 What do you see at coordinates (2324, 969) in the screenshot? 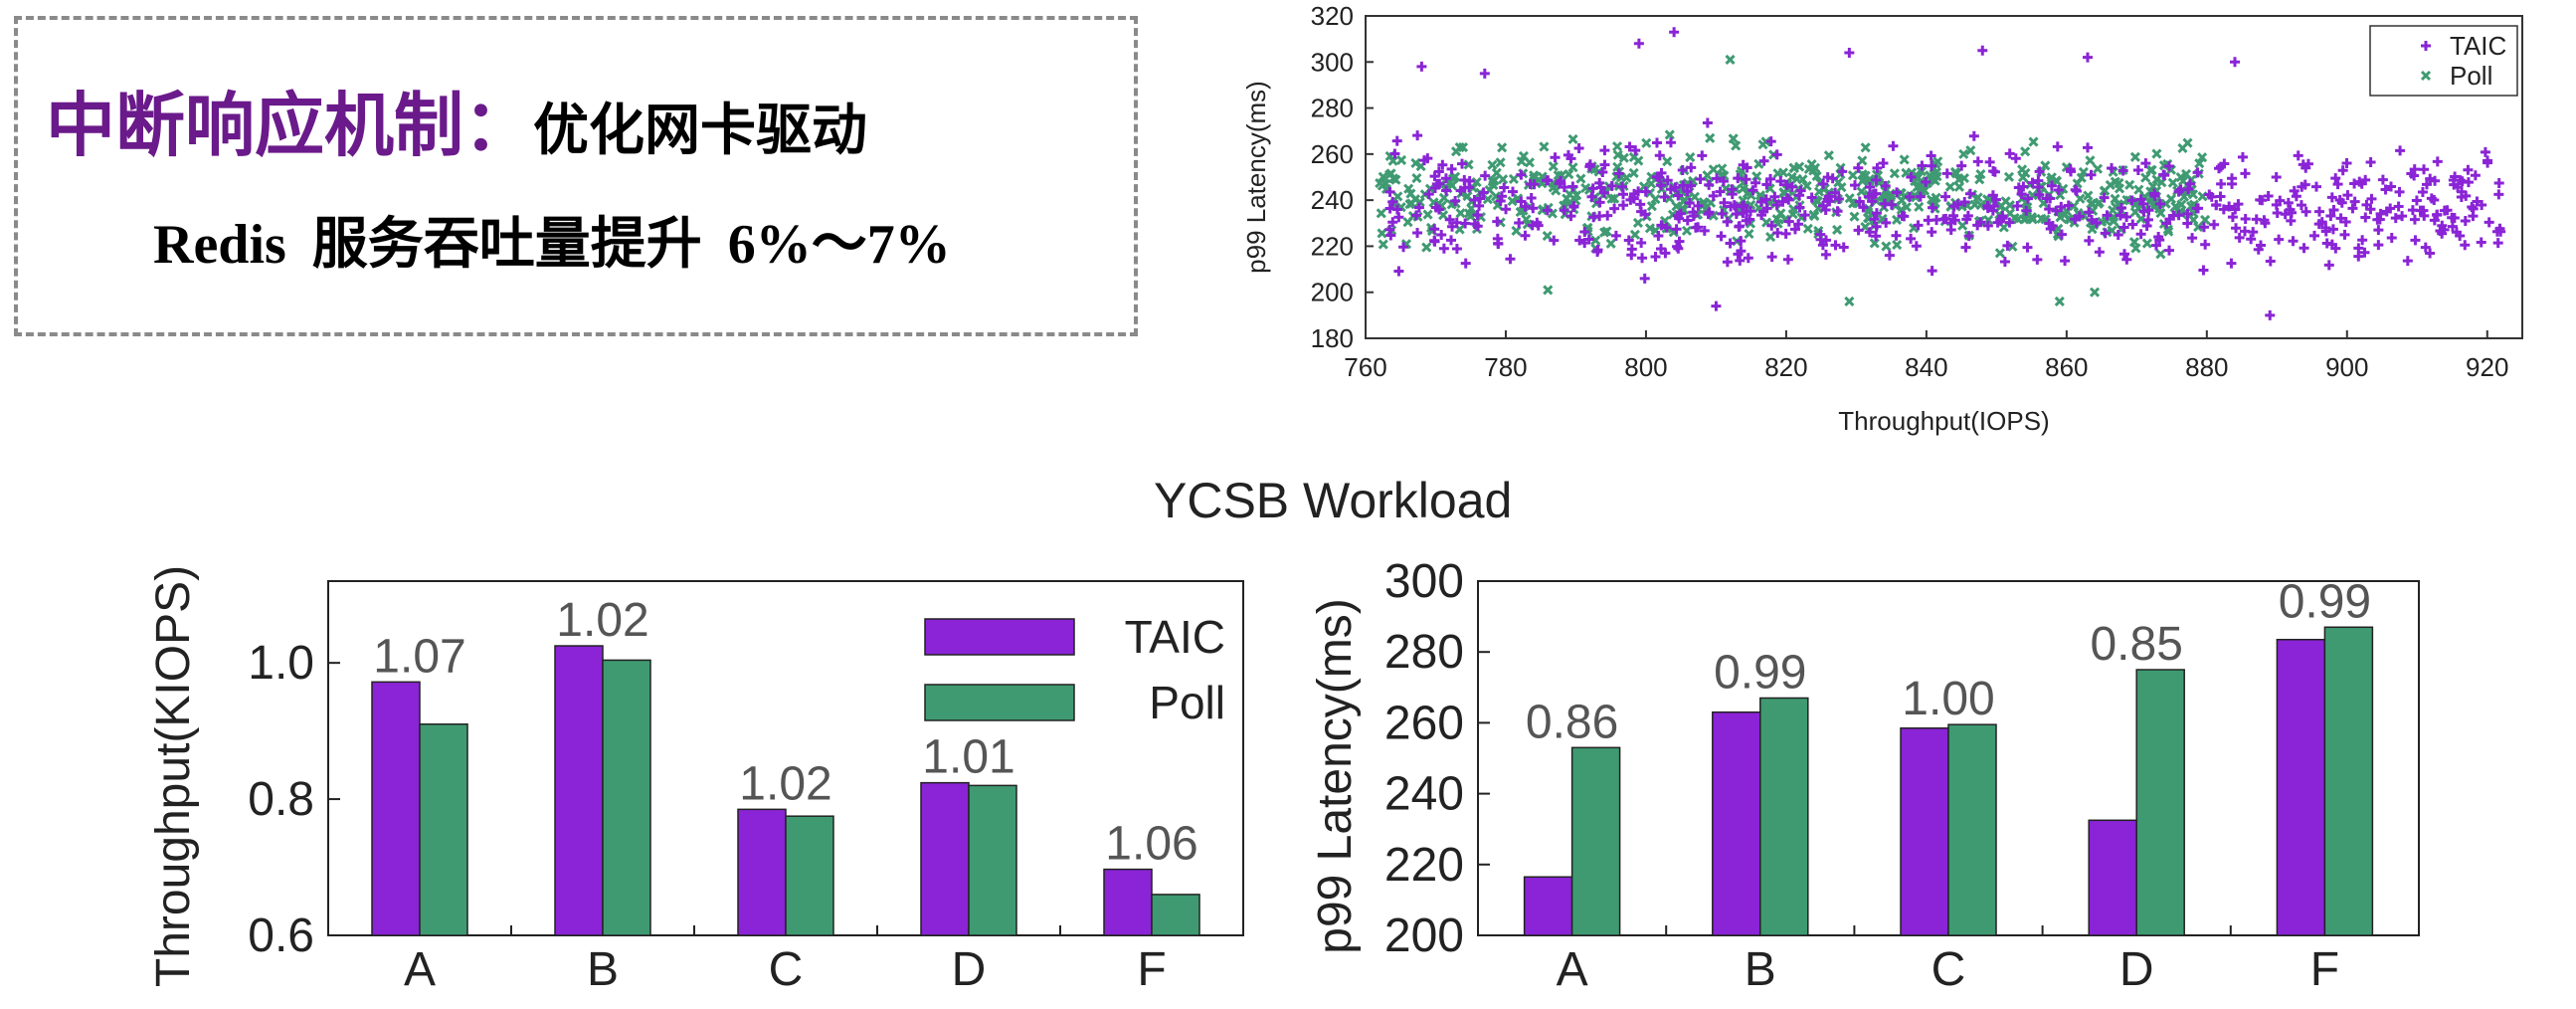
I see `latency-x-tick-label: F` at bounding box center [2324, 969].